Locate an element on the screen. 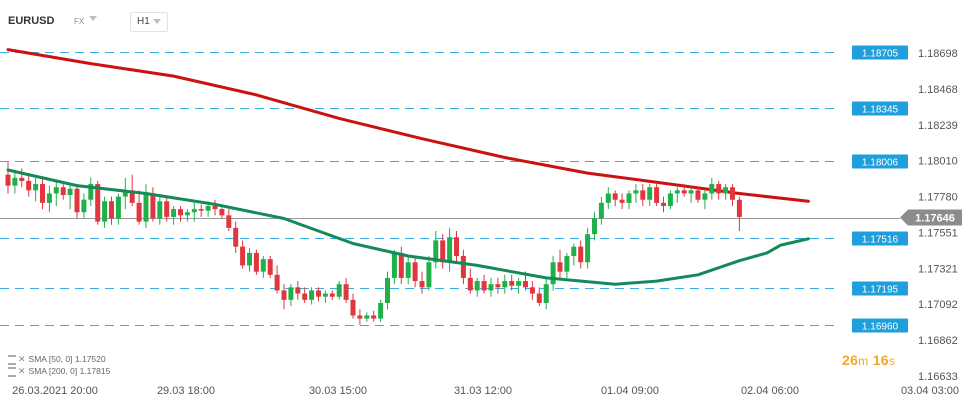 This screenshot has width=970, height=407. legend-sma50: ✕ SMA [50, 0] 1.17520 is located at coordinates (57, 359).